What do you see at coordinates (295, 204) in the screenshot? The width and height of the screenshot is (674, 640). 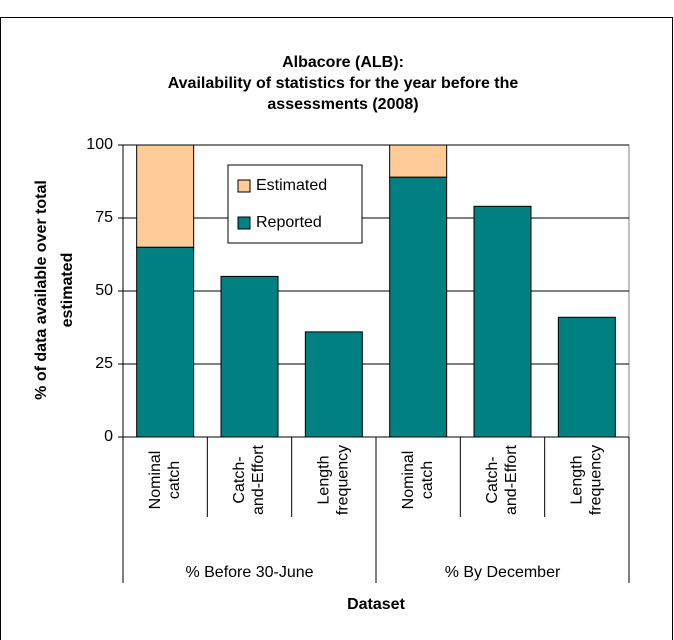 I see `legend-box` at bounding box center [295, 204].